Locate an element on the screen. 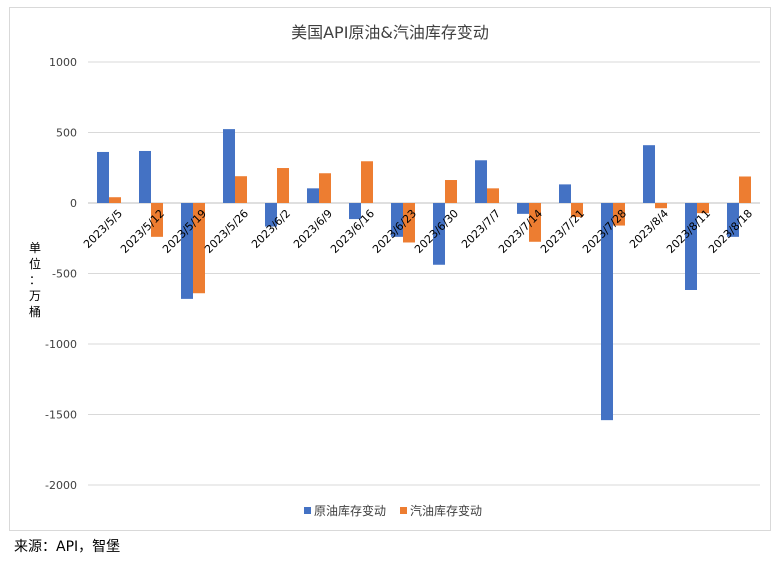 The height and width of the screenshot is (561, 781). legend-label: 汽油库存变动 is located at coordinates (446, 510).